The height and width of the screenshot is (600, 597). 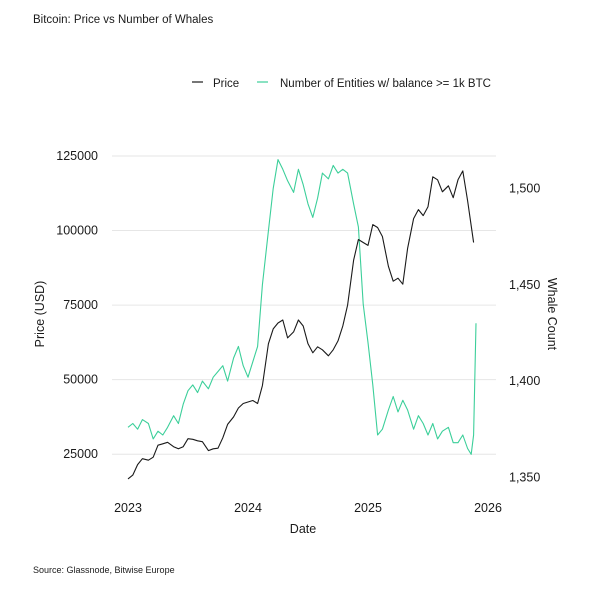 I want to click on source-note: Source: Glassnode, Bitwise Europe, so click(x=104, y=570).